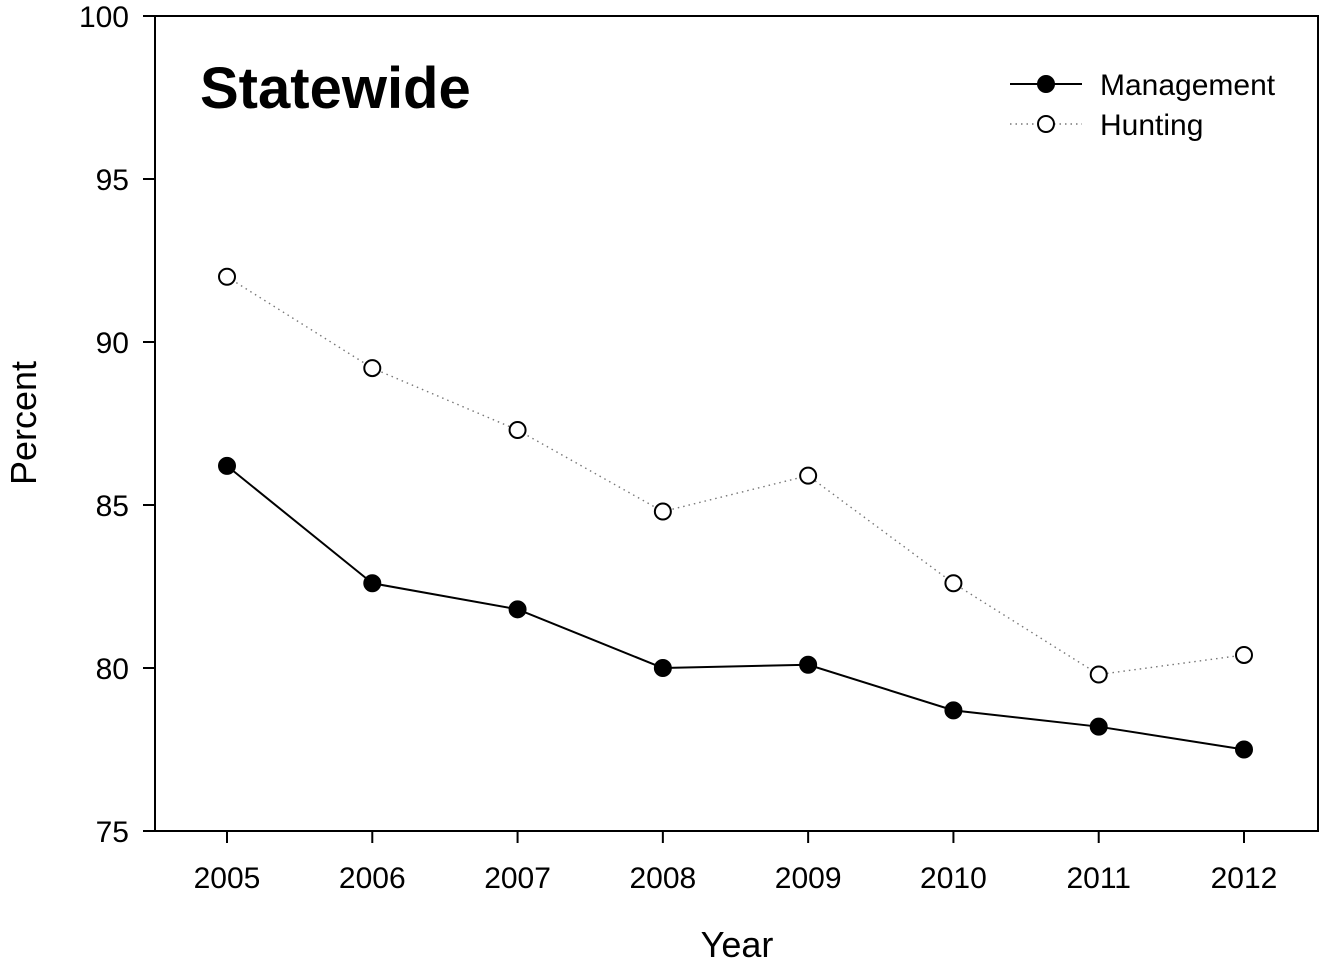 Image resolution: width=1320 pixels, height=977 pixels. What do you see at coordinates (372, 878) in the screenshot?
I see `x-tick-label: 2006` at bounding box center [372, 878].